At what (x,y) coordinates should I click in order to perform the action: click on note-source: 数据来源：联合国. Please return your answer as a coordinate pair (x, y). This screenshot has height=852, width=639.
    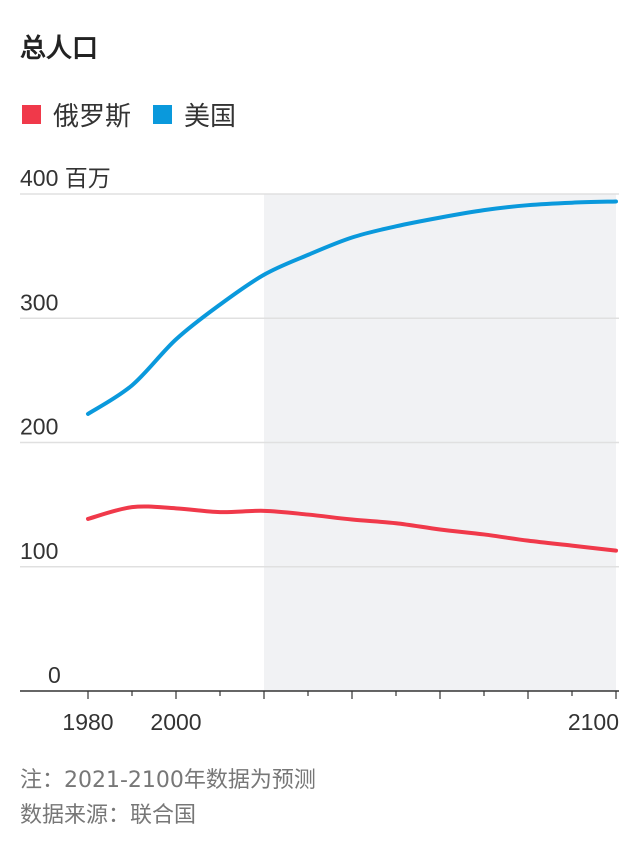
    Looking at the image, I should click on (108, 815).